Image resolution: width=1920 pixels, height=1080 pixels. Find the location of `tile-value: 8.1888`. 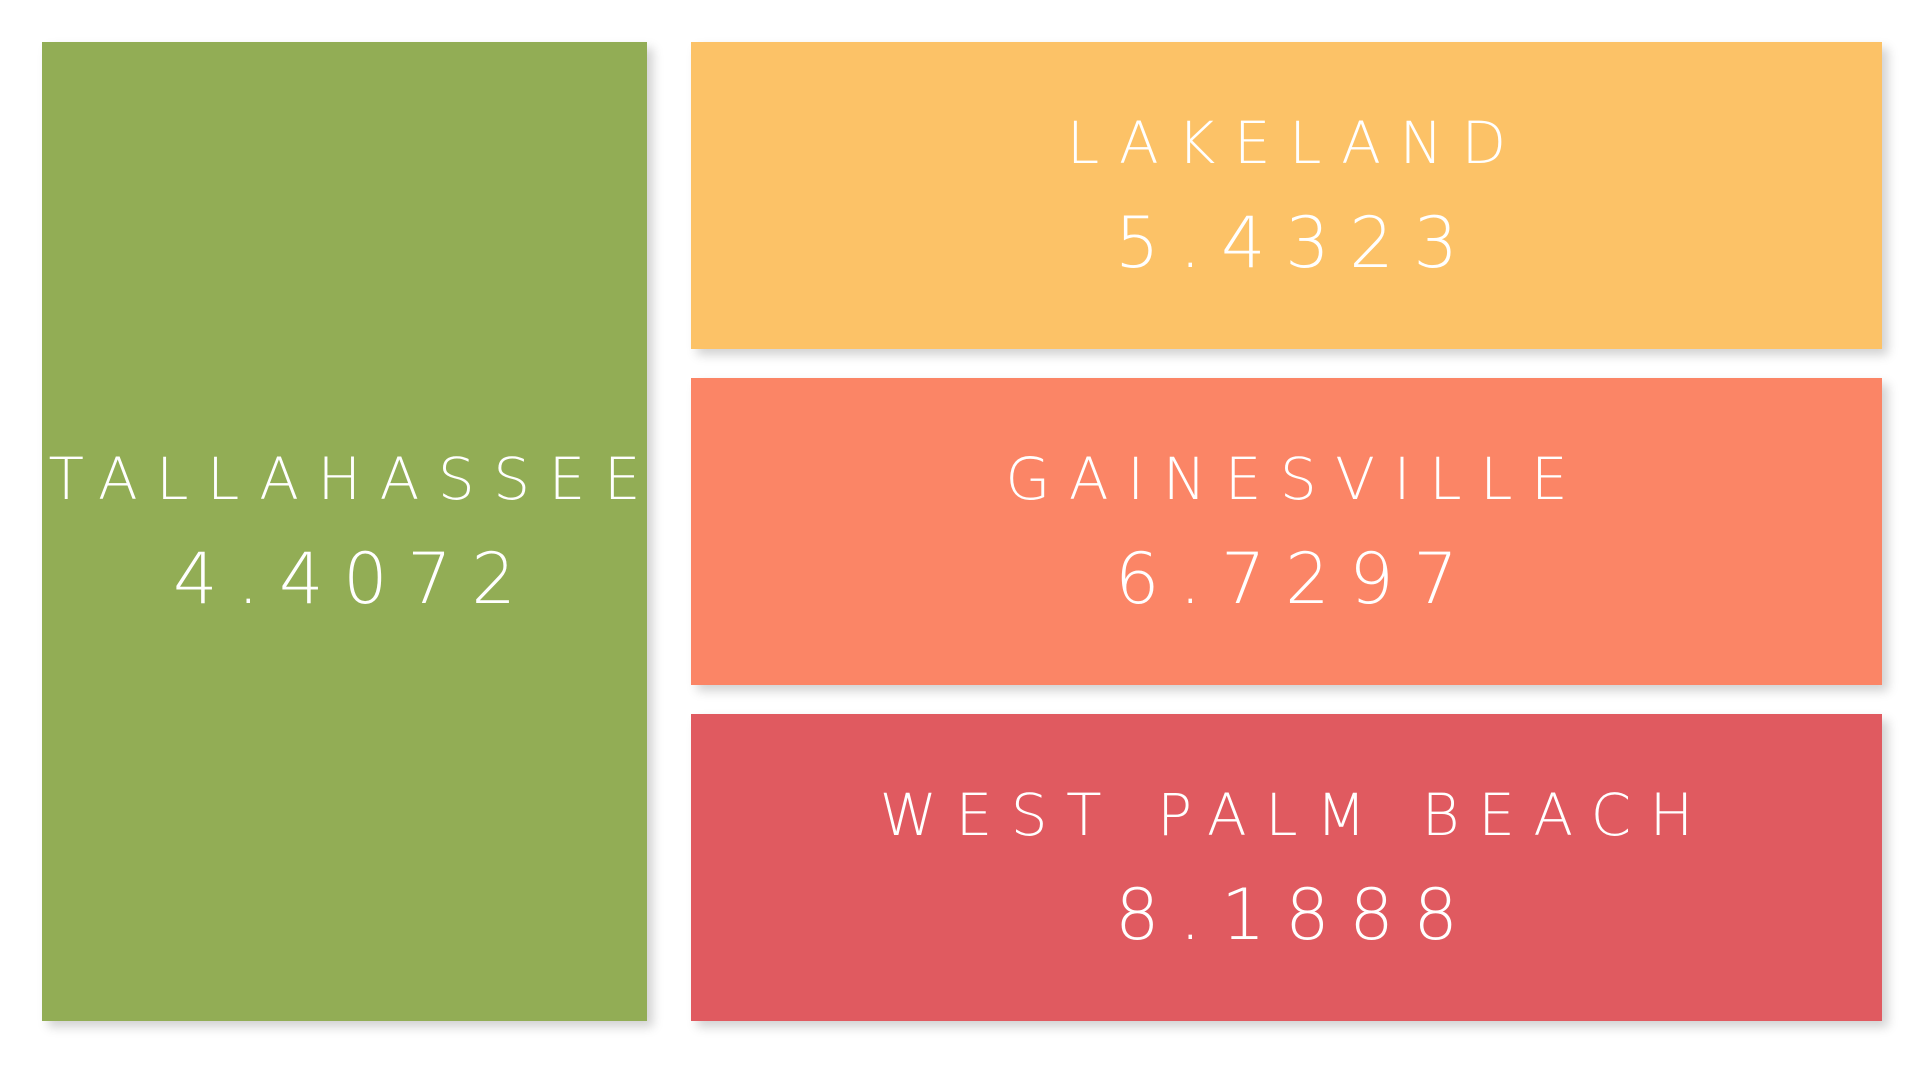

tile-value: 8.1888 is located at coordinates (1296, 914).